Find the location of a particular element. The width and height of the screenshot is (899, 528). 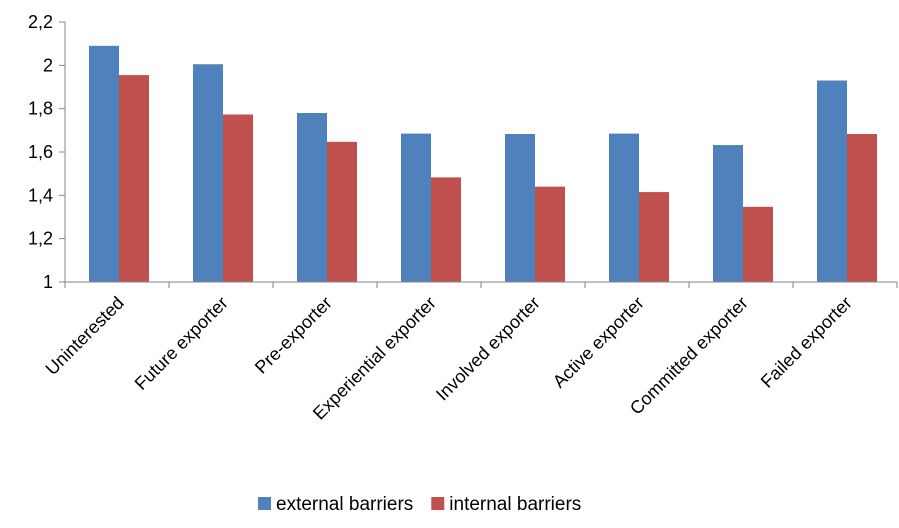

category-label: Involved exporter is located at coordinates (488, 349).